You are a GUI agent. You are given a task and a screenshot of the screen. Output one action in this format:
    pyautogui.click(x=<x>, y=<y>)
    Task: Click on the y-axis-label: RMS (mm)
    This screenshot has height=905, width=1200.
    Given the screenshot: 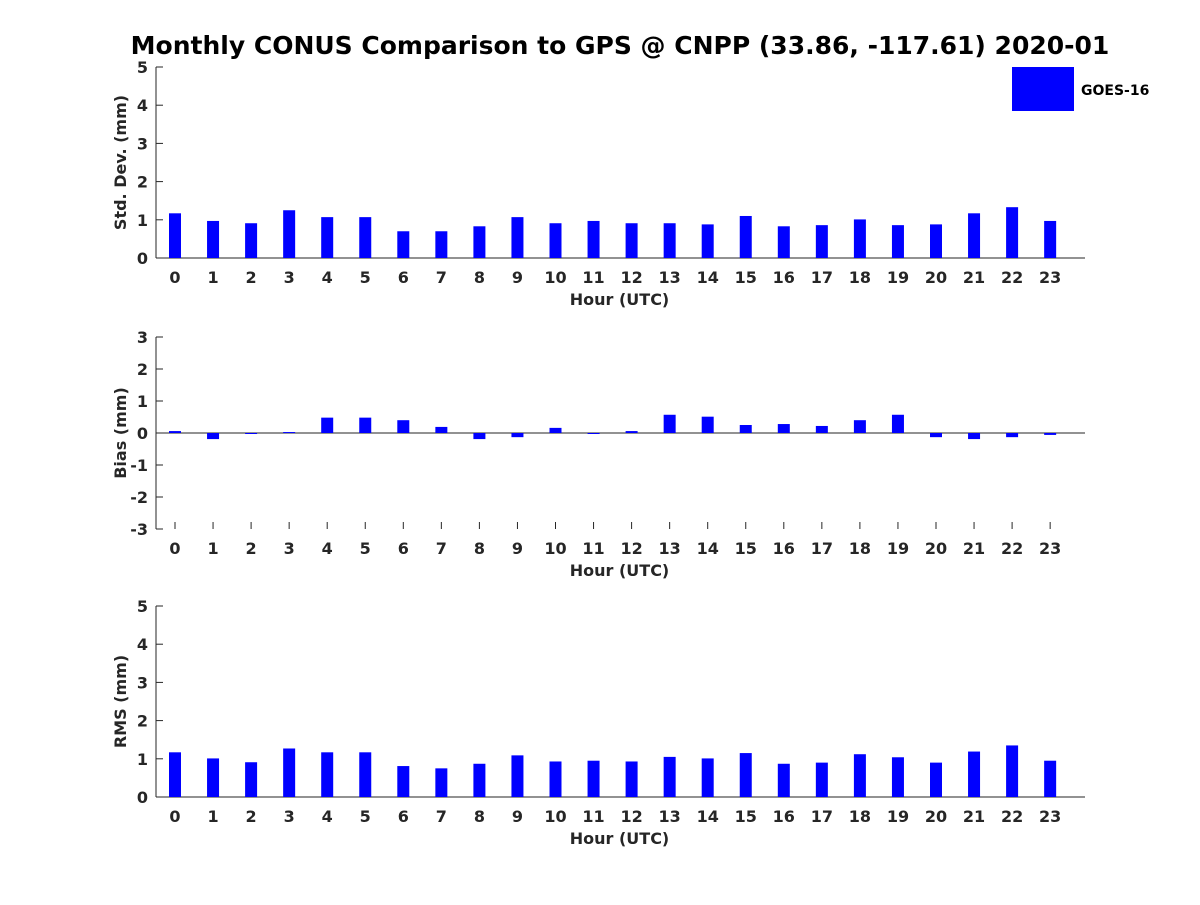 What is the action you would take?
    pyautogui.click(x=120, y=701)
    